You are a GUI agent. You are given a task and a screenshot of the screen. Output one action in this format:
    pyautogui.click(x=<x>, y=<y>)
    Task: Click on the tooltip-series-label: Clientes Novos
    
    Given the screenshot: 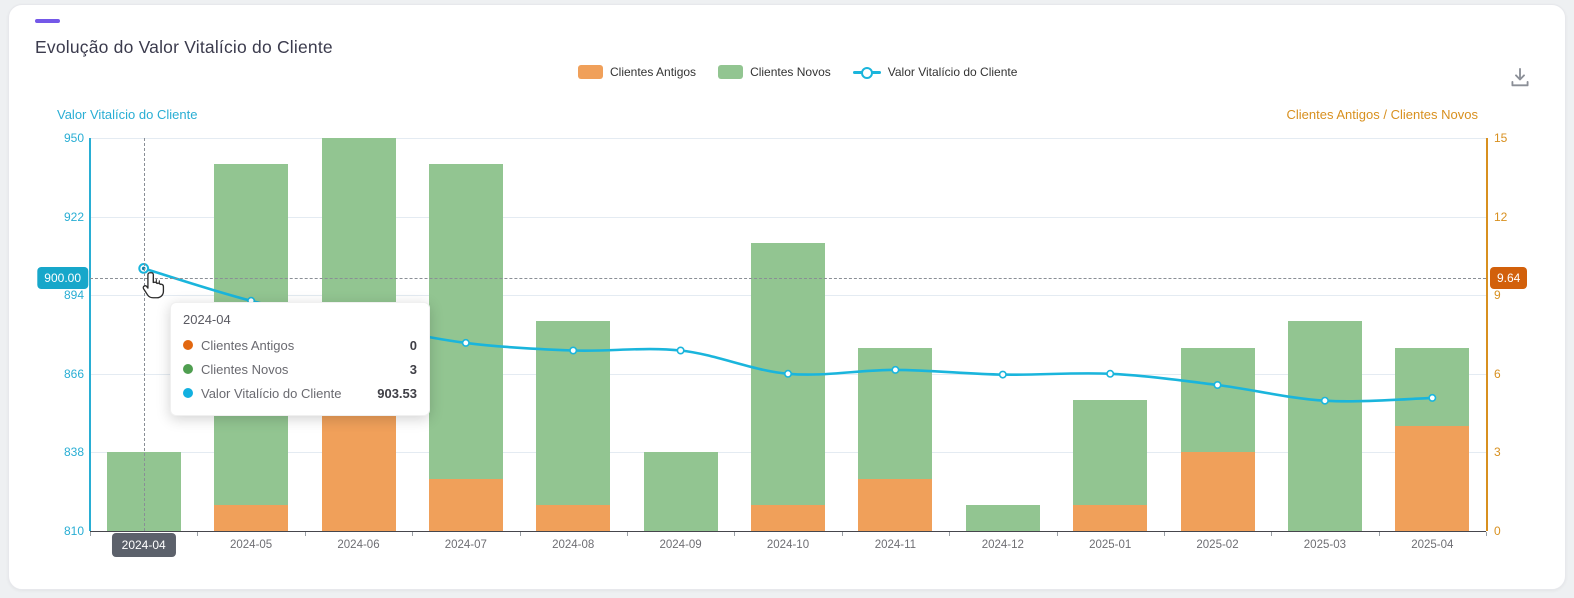 What is the action you would take?
    pyautogui.click(x=245, y=369)
    